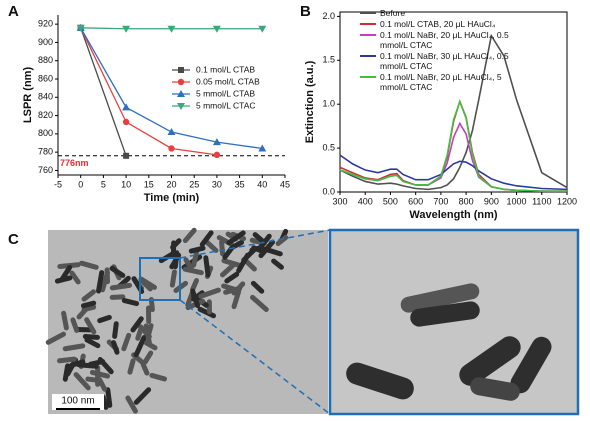  What do you see at coordinates (541, 201) in the screenshot?
I see `x-tick-label: 1100` at bounding box center [541, 201].